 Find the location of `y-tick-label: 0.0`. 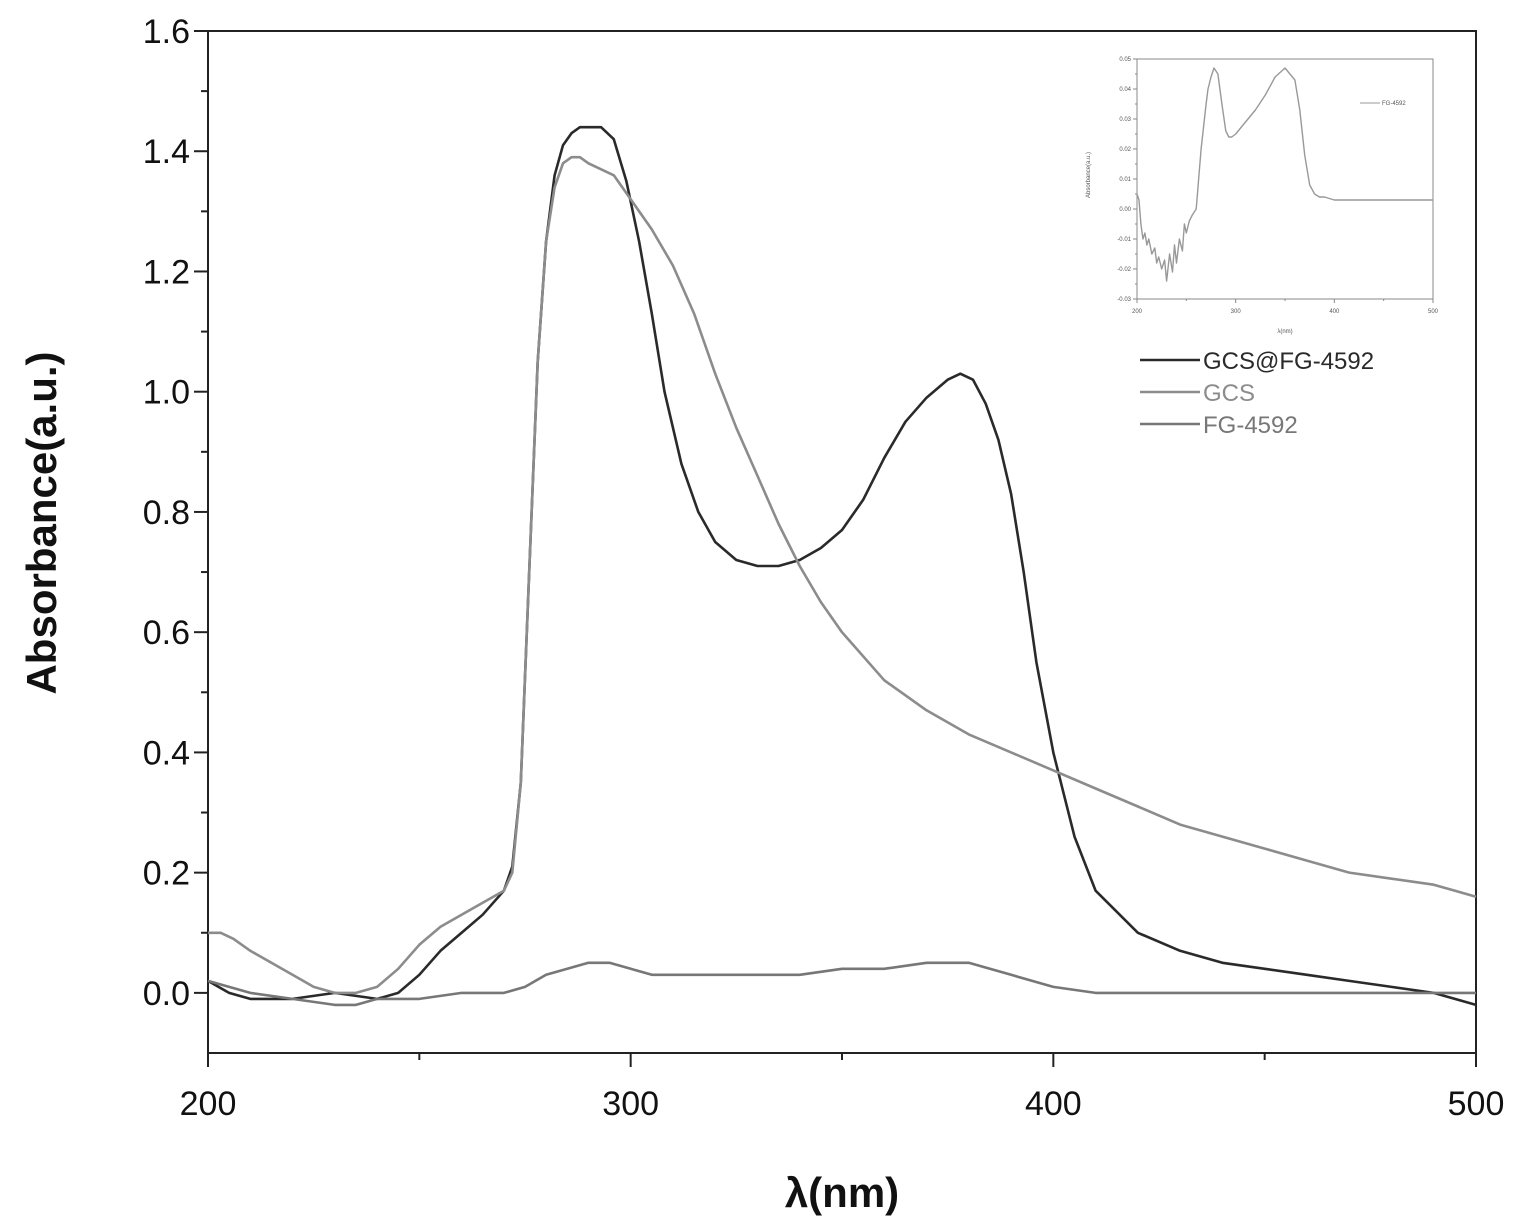

y-tick-label: 0.0 is located at coordinates (166, 994).